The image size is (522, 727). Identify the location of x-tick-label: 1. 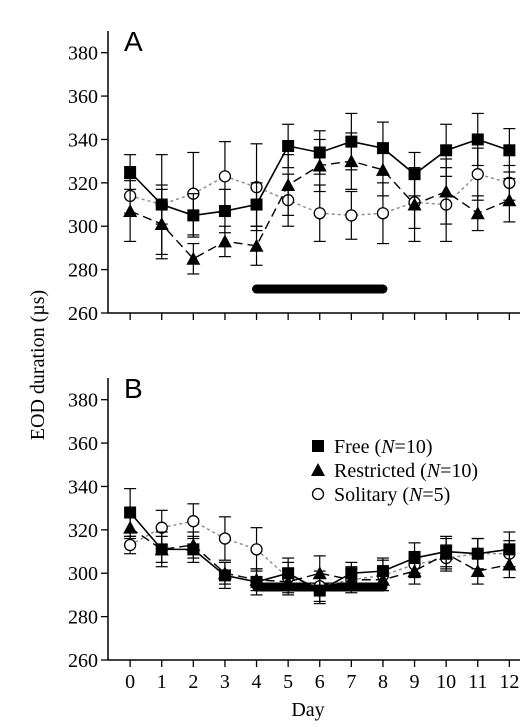
(162, 682).